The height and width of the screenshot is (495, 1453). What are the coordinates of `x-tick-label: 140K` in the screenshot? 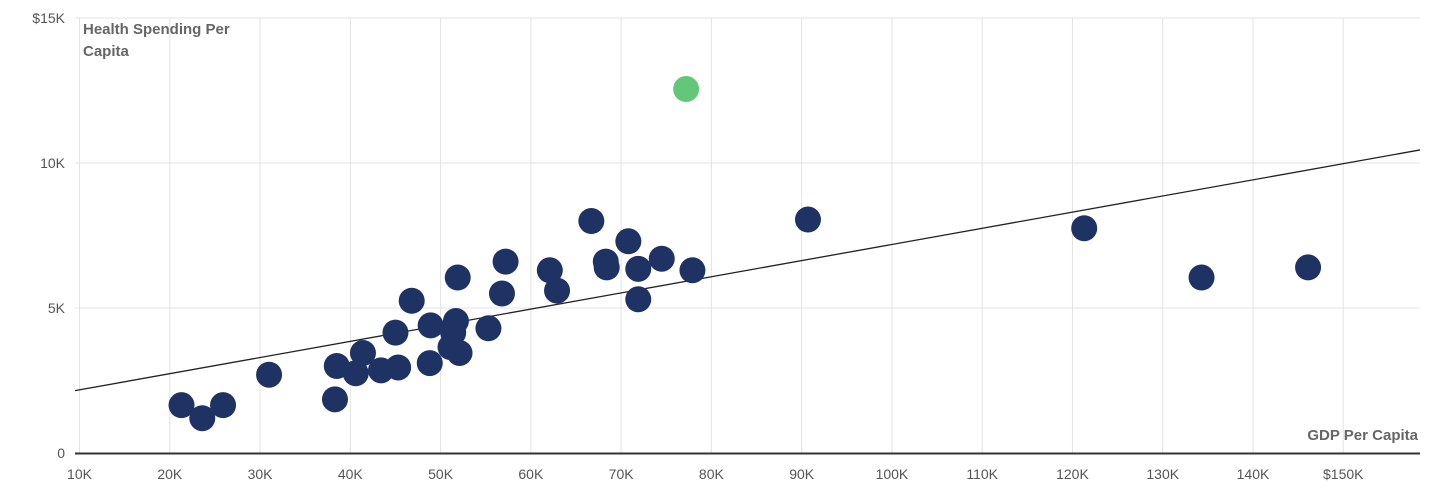 It's located at (1253, 474).